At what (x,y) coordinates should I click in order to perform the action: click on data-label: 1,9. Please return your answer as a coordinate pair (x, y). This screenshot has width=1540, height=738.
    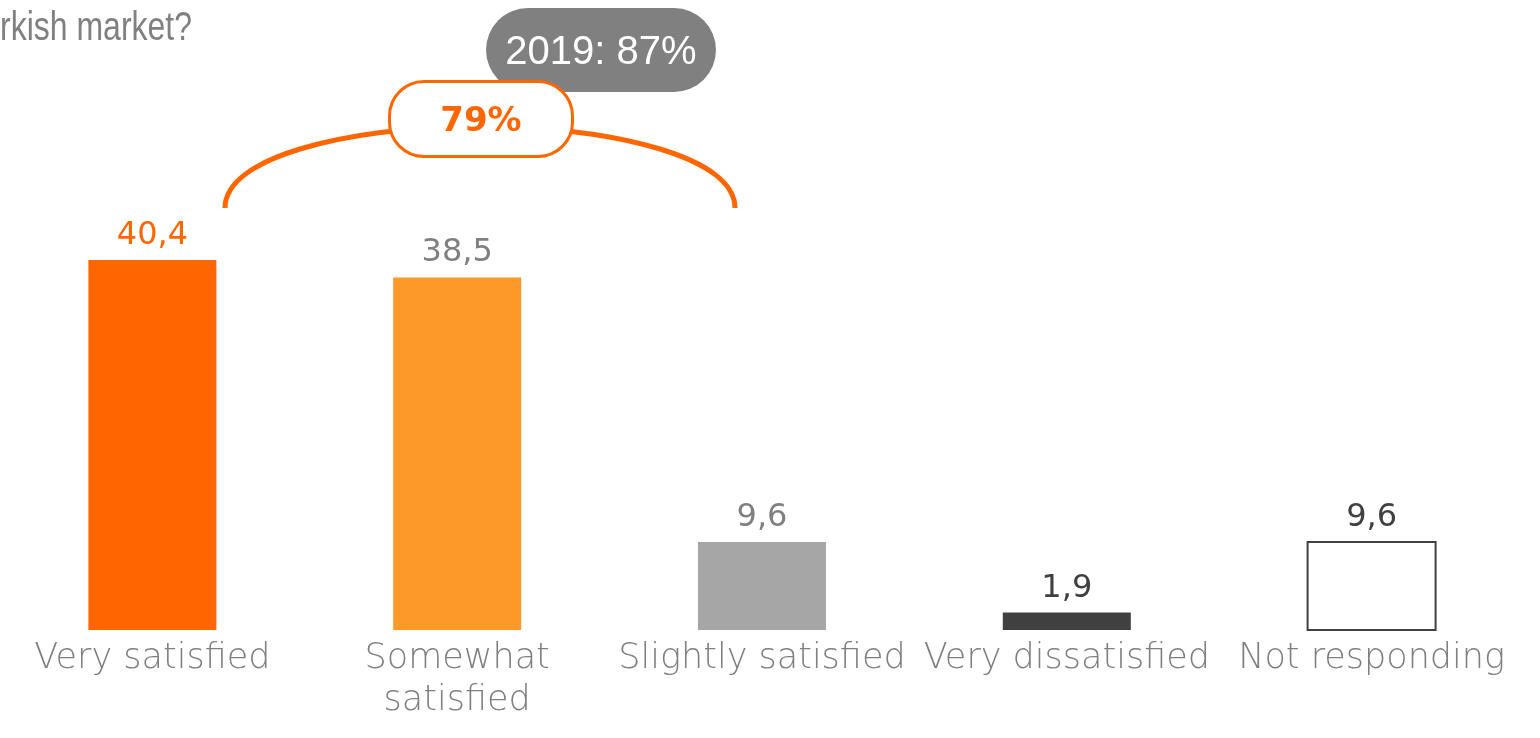
    Looking at the image, I should click on (1067, 585).